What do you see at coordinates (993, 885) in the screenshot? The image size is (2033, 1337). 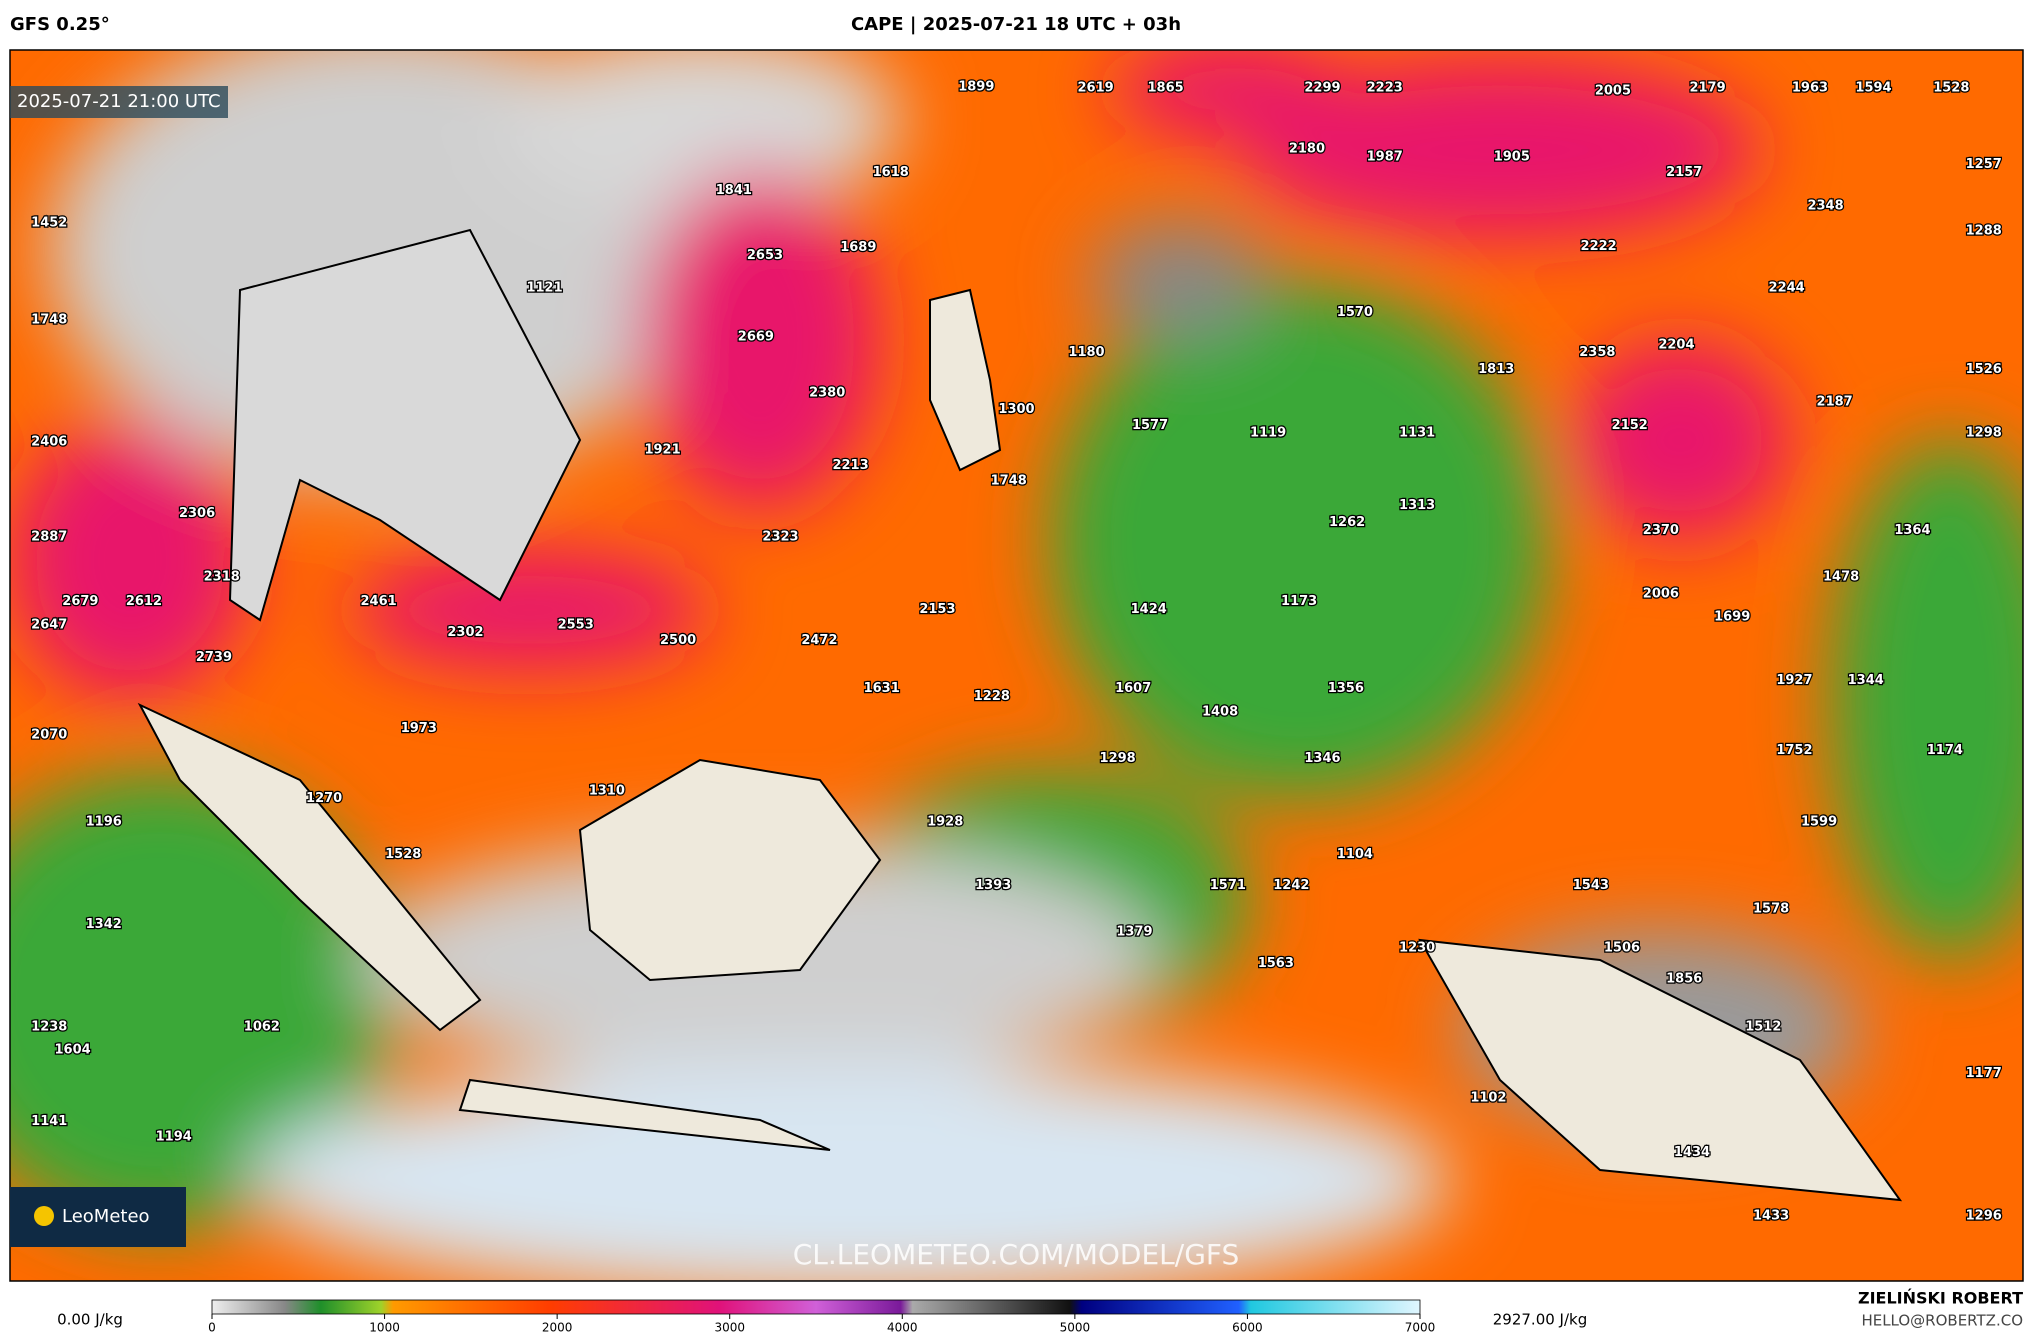 I see `cape-label: 1393` at bounding box center [993, 885].